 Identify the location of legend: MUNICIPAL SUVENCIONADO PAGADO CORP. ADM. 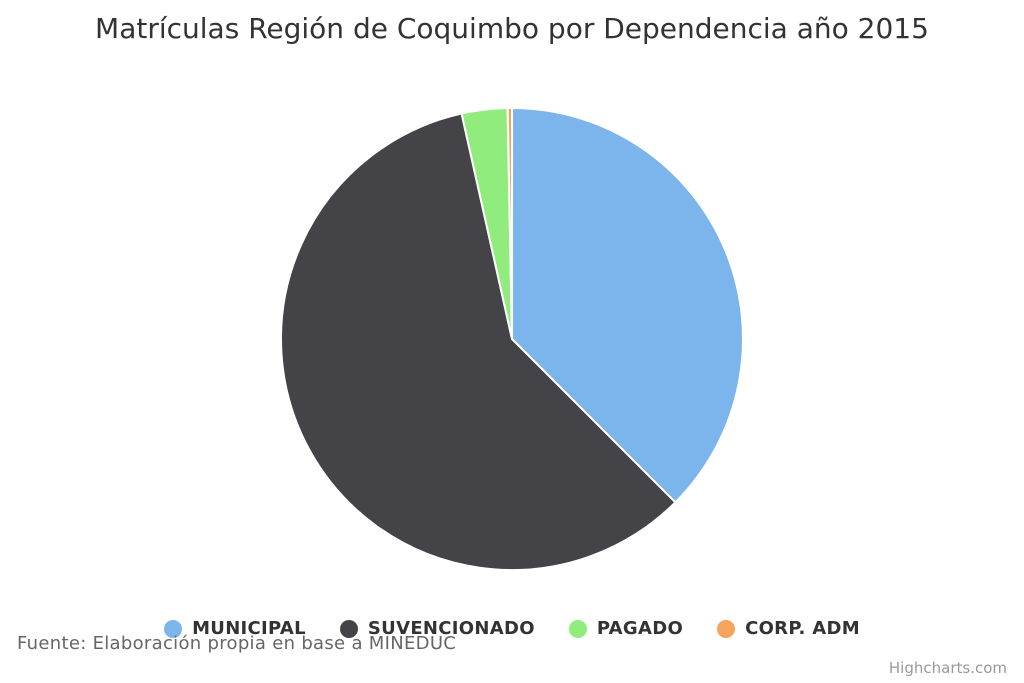
(512, 628).